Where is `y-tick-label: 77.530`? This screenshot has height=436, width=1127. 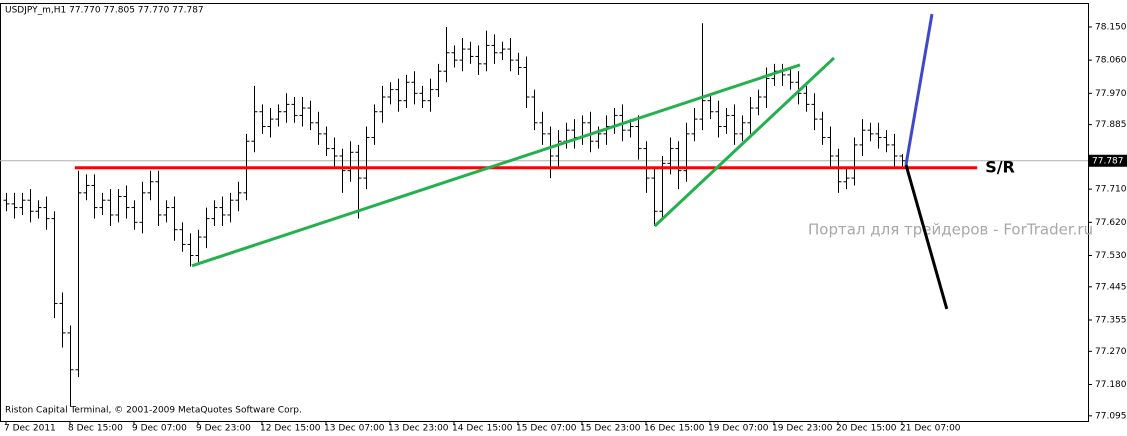 y-tick-label: 77.530 is located at coordinates (1111, 256).